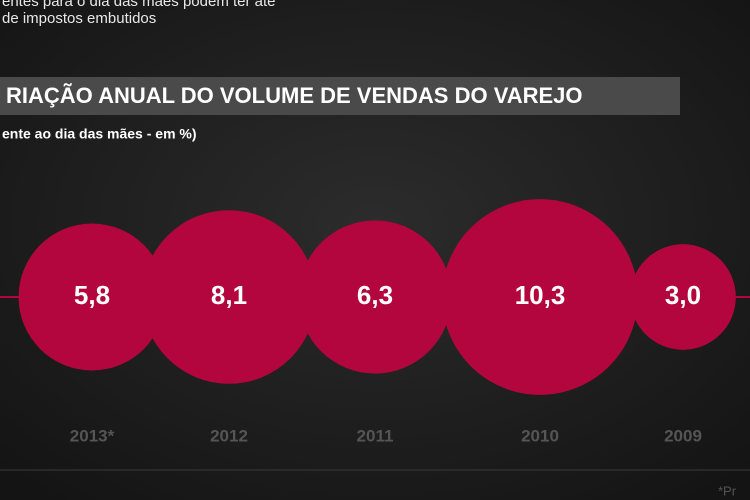 The image size is (750, 500). I want to click on value-label: 8,1, so click(229, 295).